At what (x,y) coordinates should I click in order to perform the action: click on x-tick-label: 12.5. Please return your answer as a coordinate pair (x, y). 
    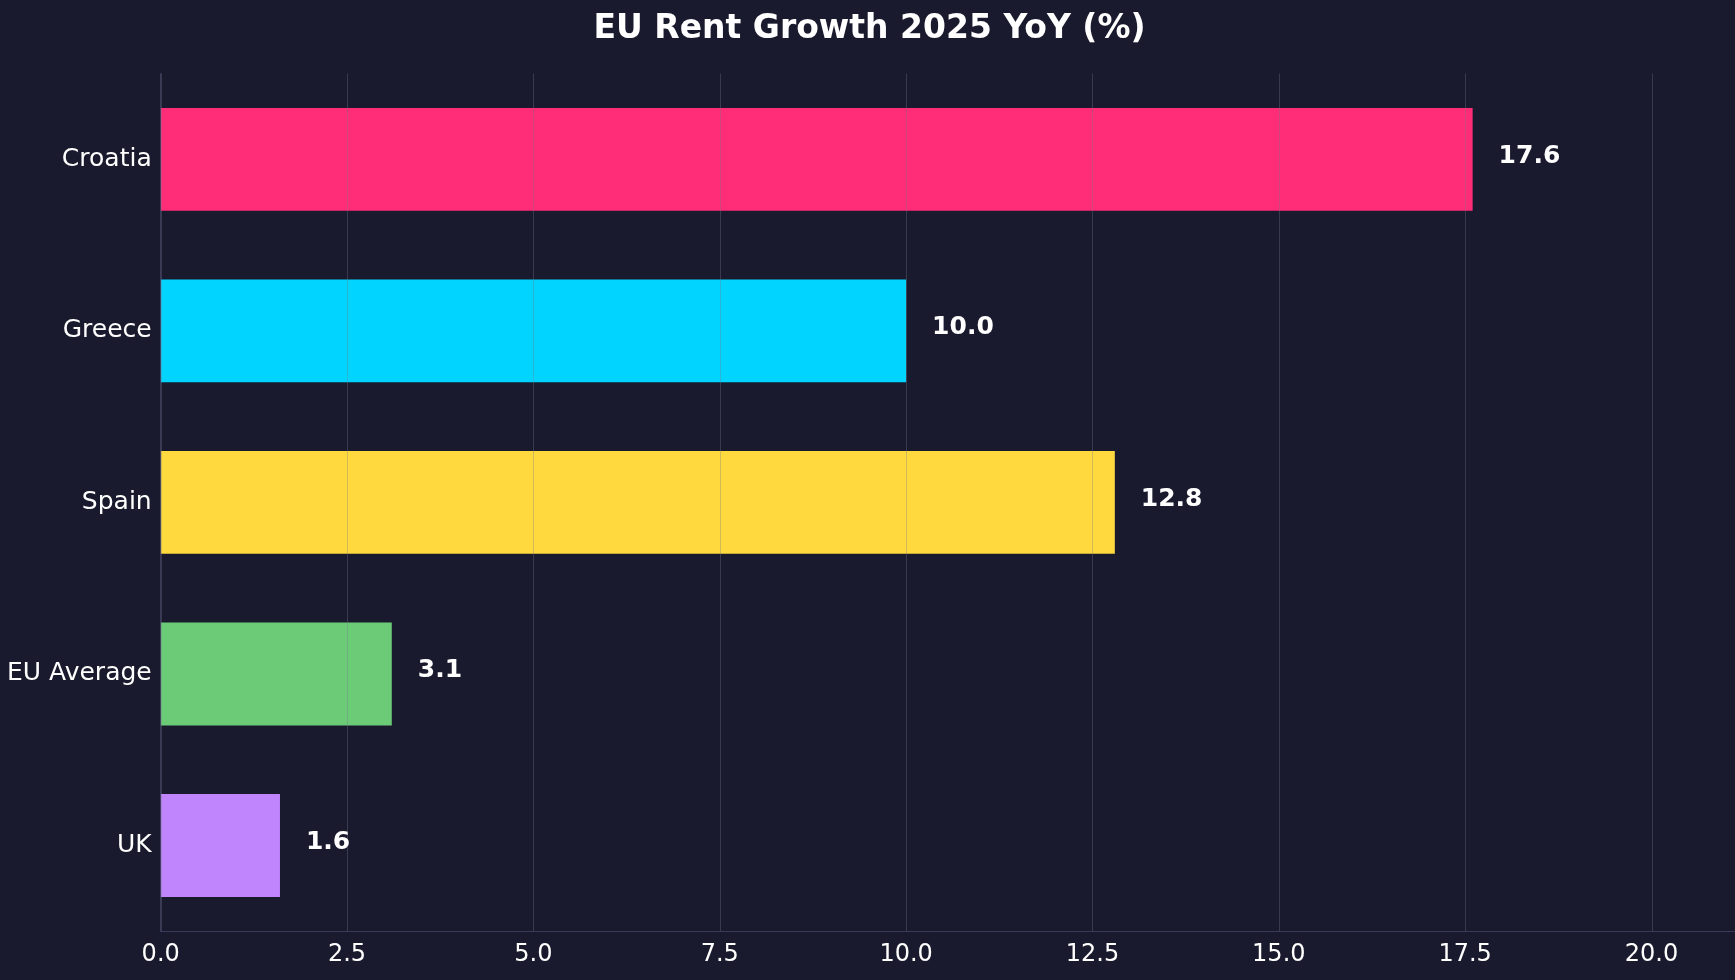
    Looking at the image, I should click on (1092, 952).